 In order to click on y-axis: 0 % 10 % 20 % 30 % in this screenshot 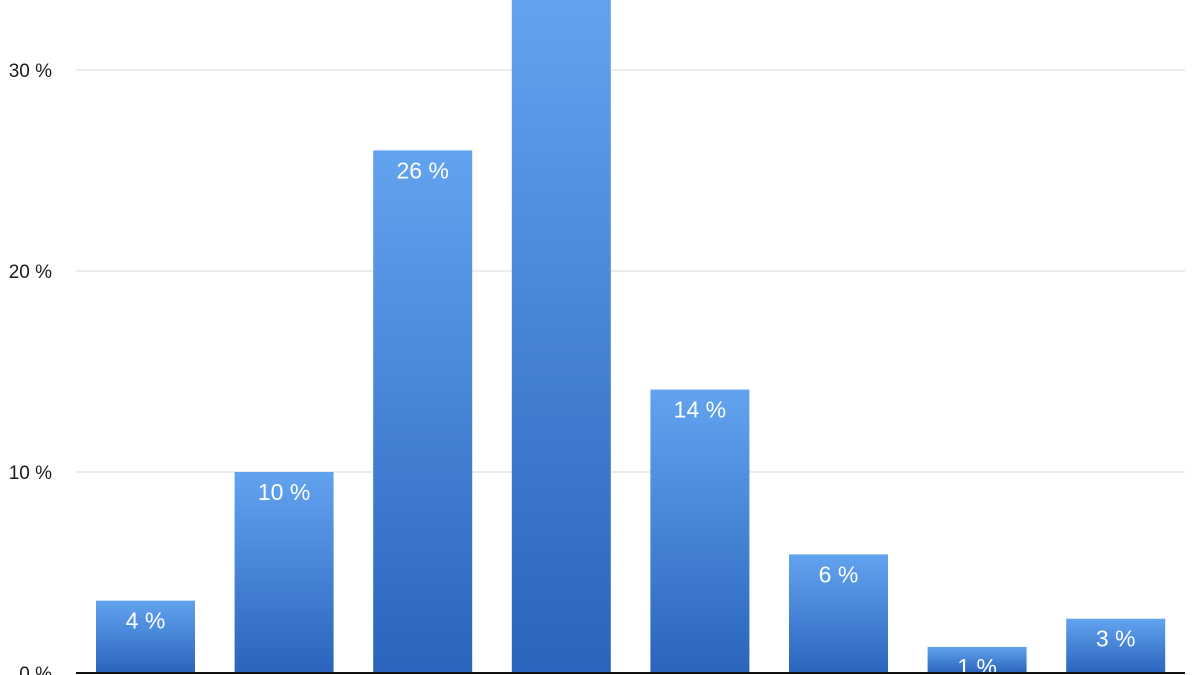, I will do `click(30, 368)`.